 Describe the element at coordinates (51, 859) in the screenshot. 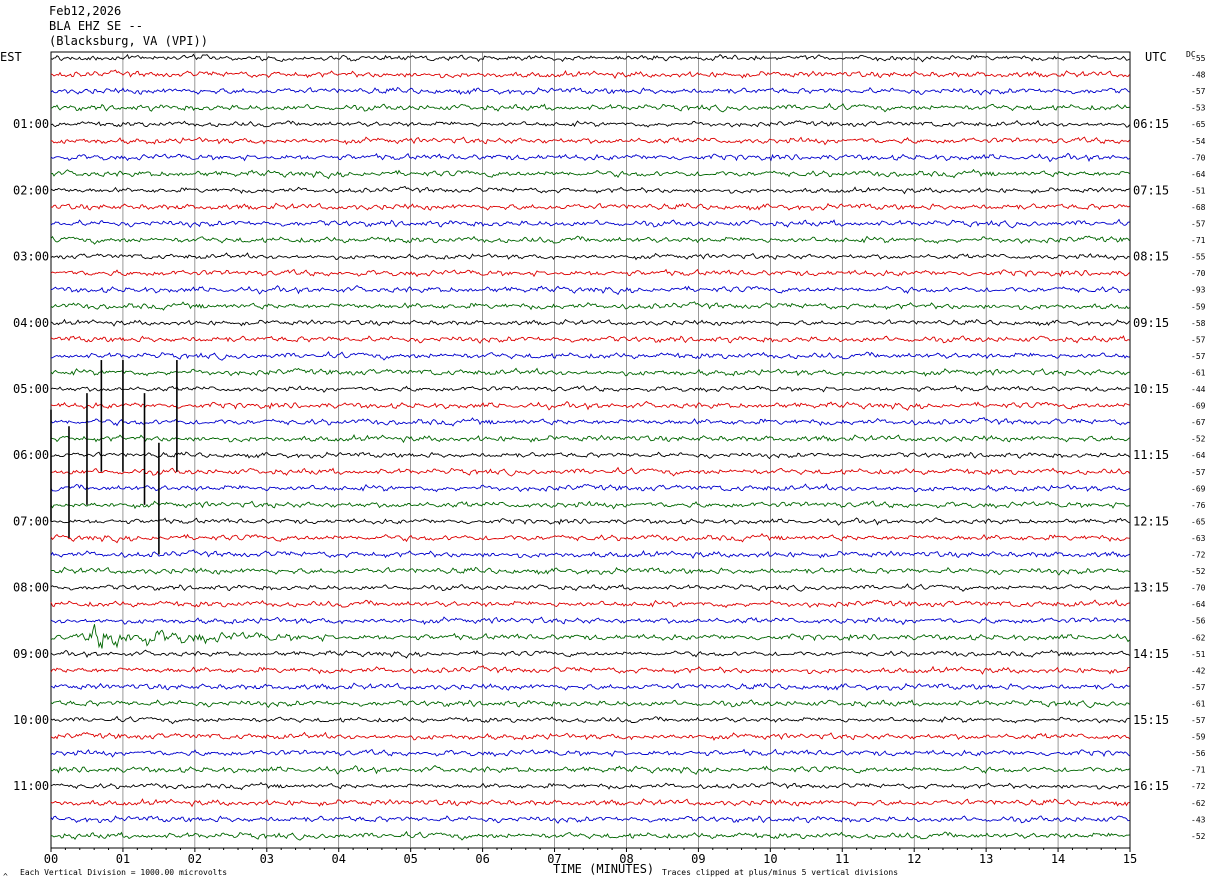

I see `x-tick-label: 00` at that location.